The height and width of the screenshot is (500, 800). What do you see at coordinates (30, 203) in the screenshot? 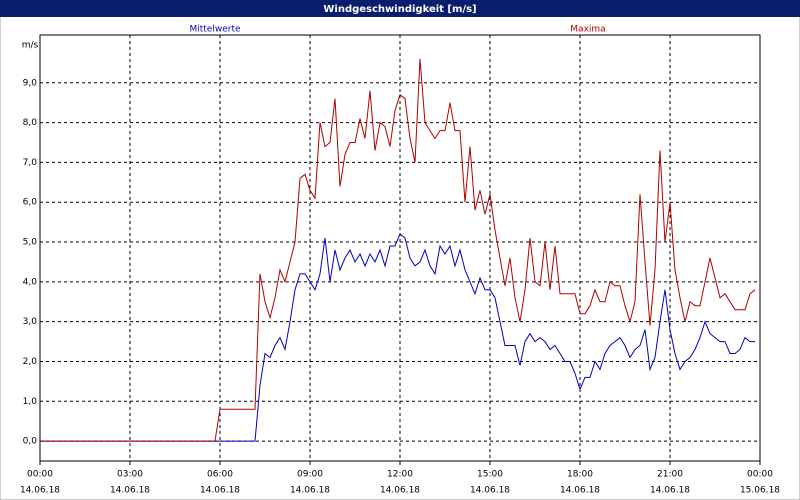
I see `y-tick-label: 6,0` at bounding box center [30, 203].